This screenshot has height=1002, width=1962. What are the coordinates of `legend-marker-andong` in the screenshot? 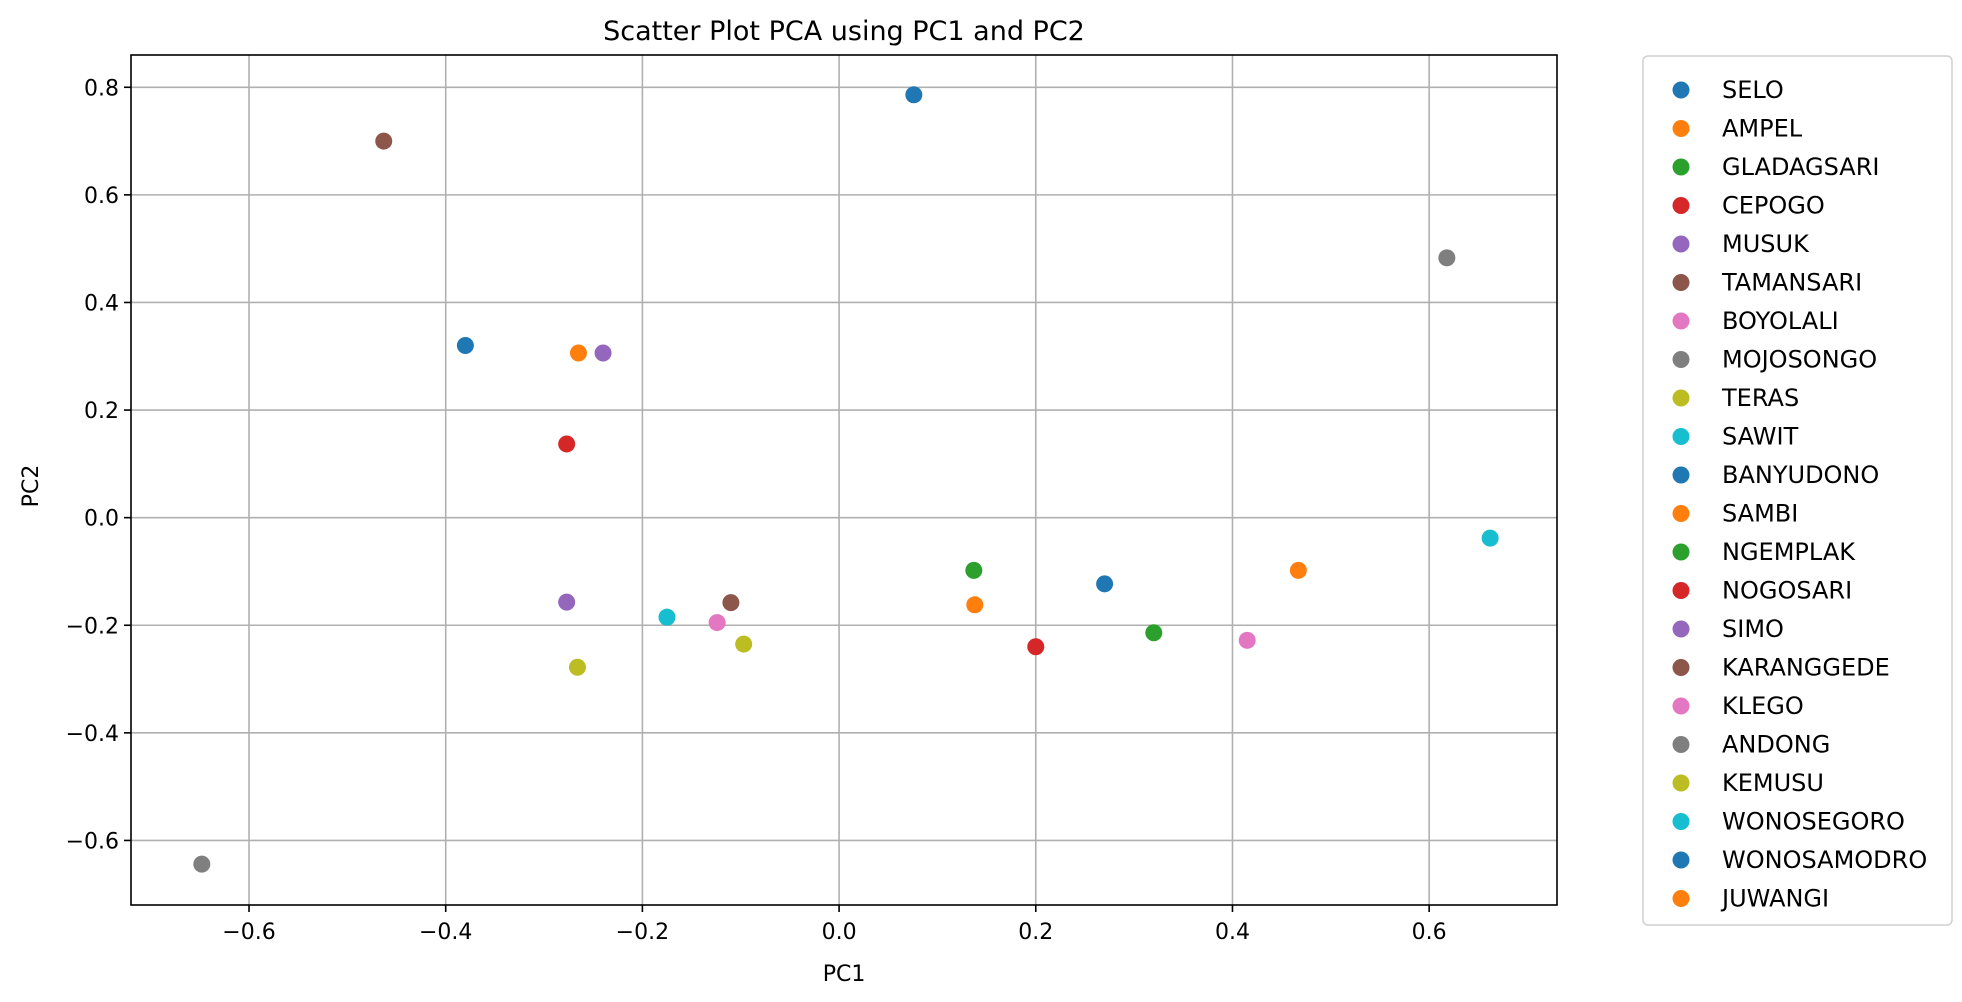 It's located at (1681, 744).